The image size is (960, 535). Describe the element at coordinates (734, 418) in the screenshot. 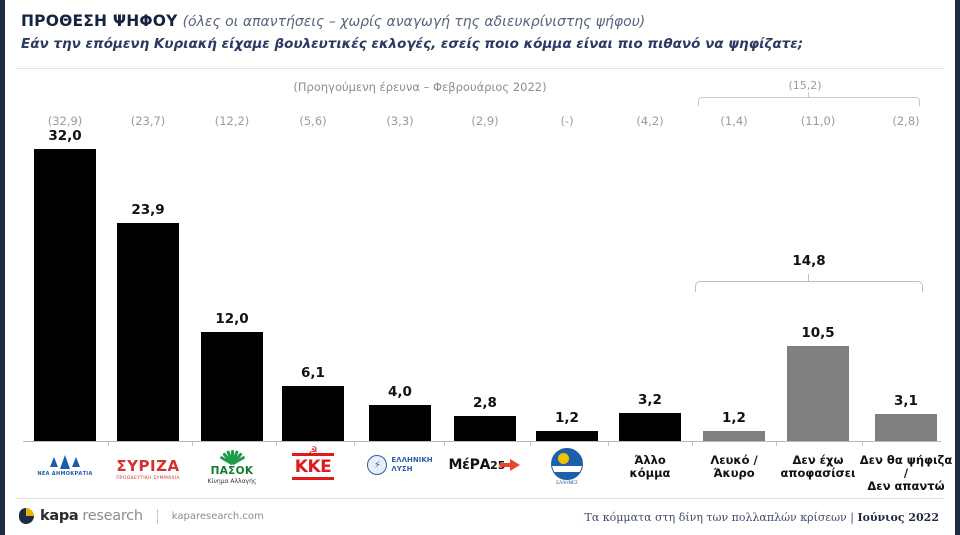

I see `bar-value-label-9: 1,2` at that location.